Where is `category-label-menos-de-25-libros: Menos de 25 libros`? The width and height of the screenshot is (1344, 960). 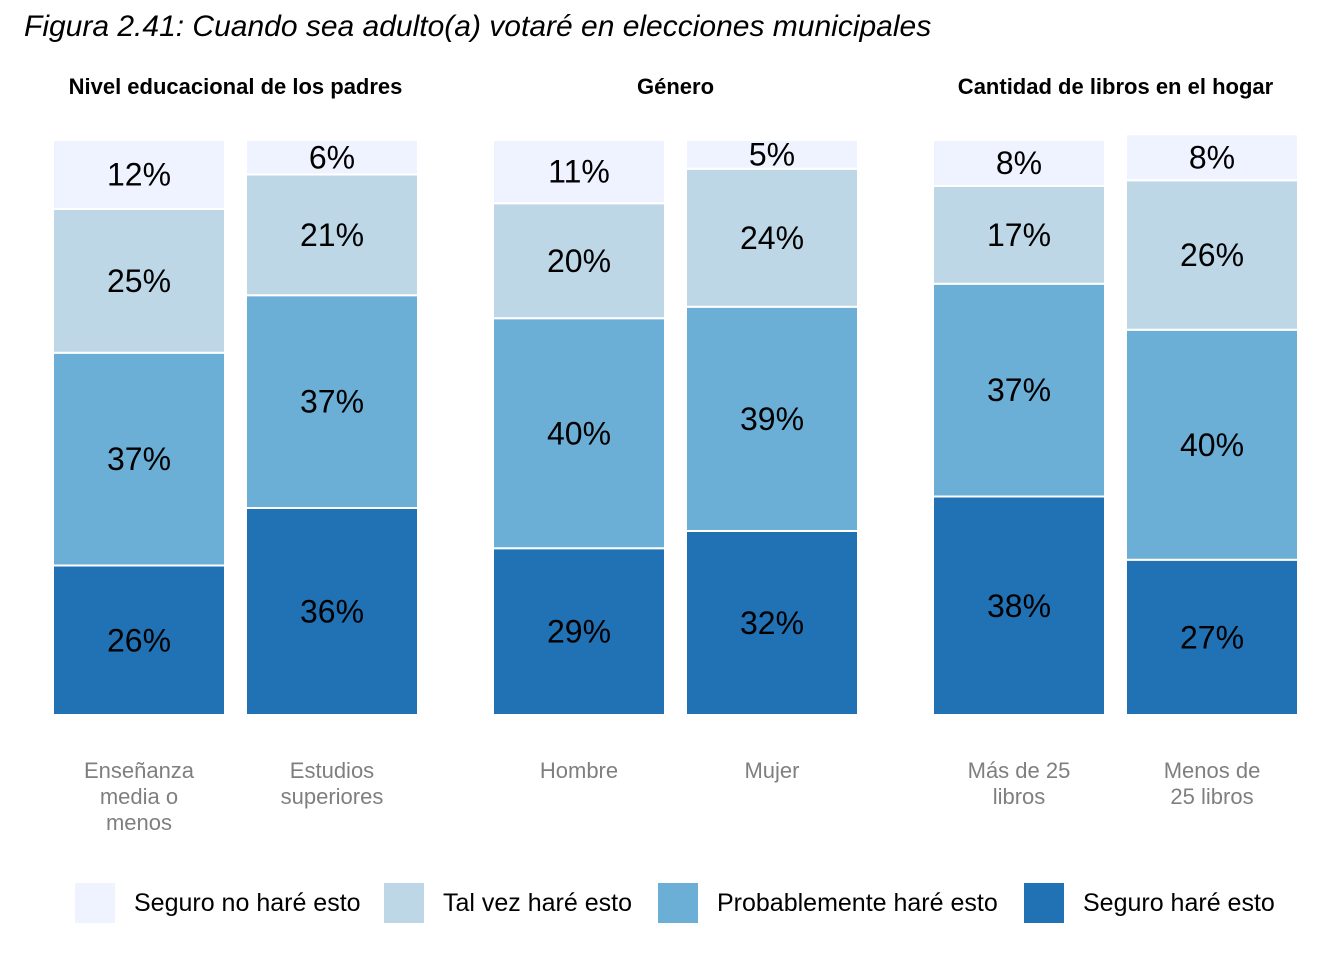
category-label-menos-de-25-libros: Menos de 25 libros is located at coordinates (1212, 783).